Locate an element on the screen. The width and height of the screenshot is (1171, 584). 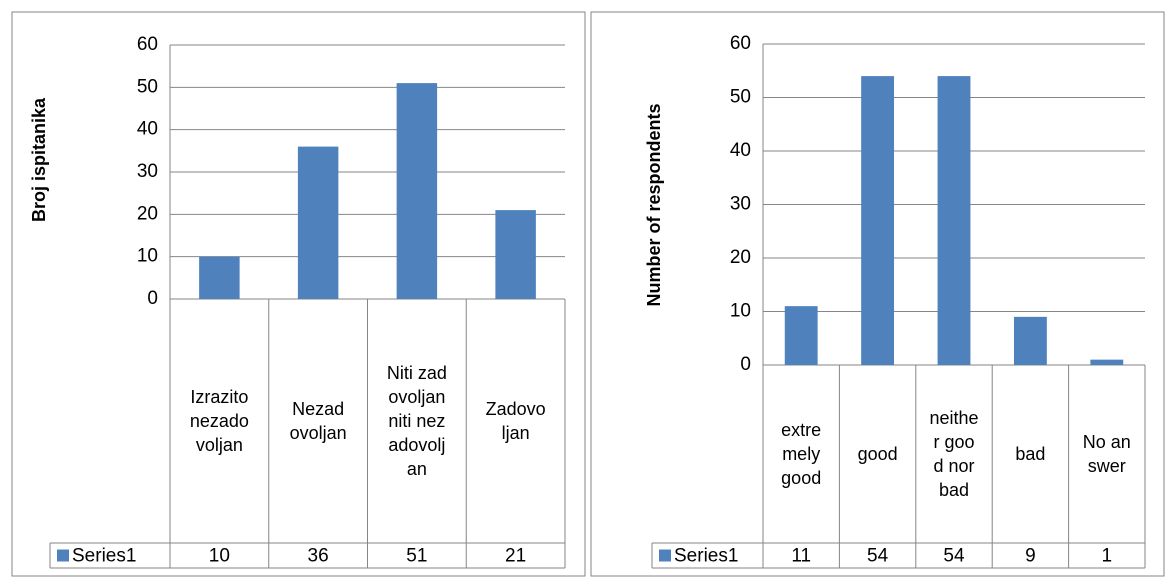
category-label: No answer is located at coordinates (1107, 454).